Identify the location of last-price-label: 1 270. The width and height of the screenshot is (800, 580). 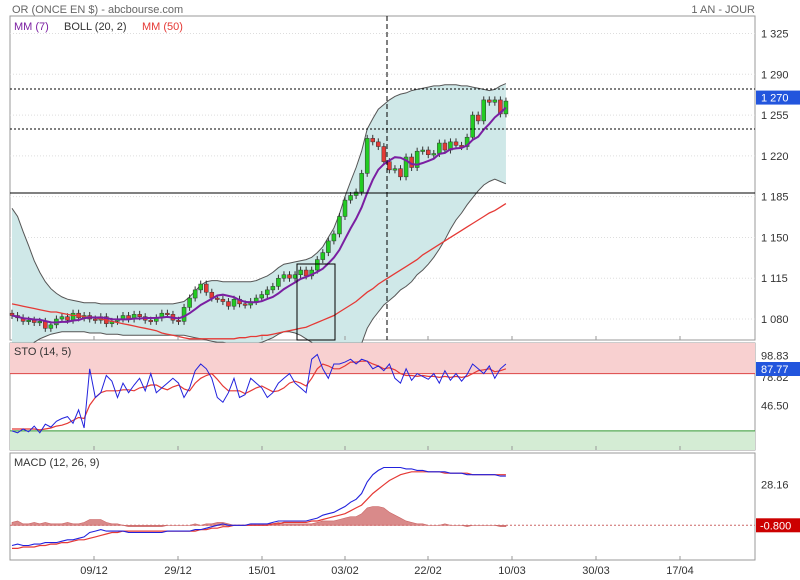
(775, 99).